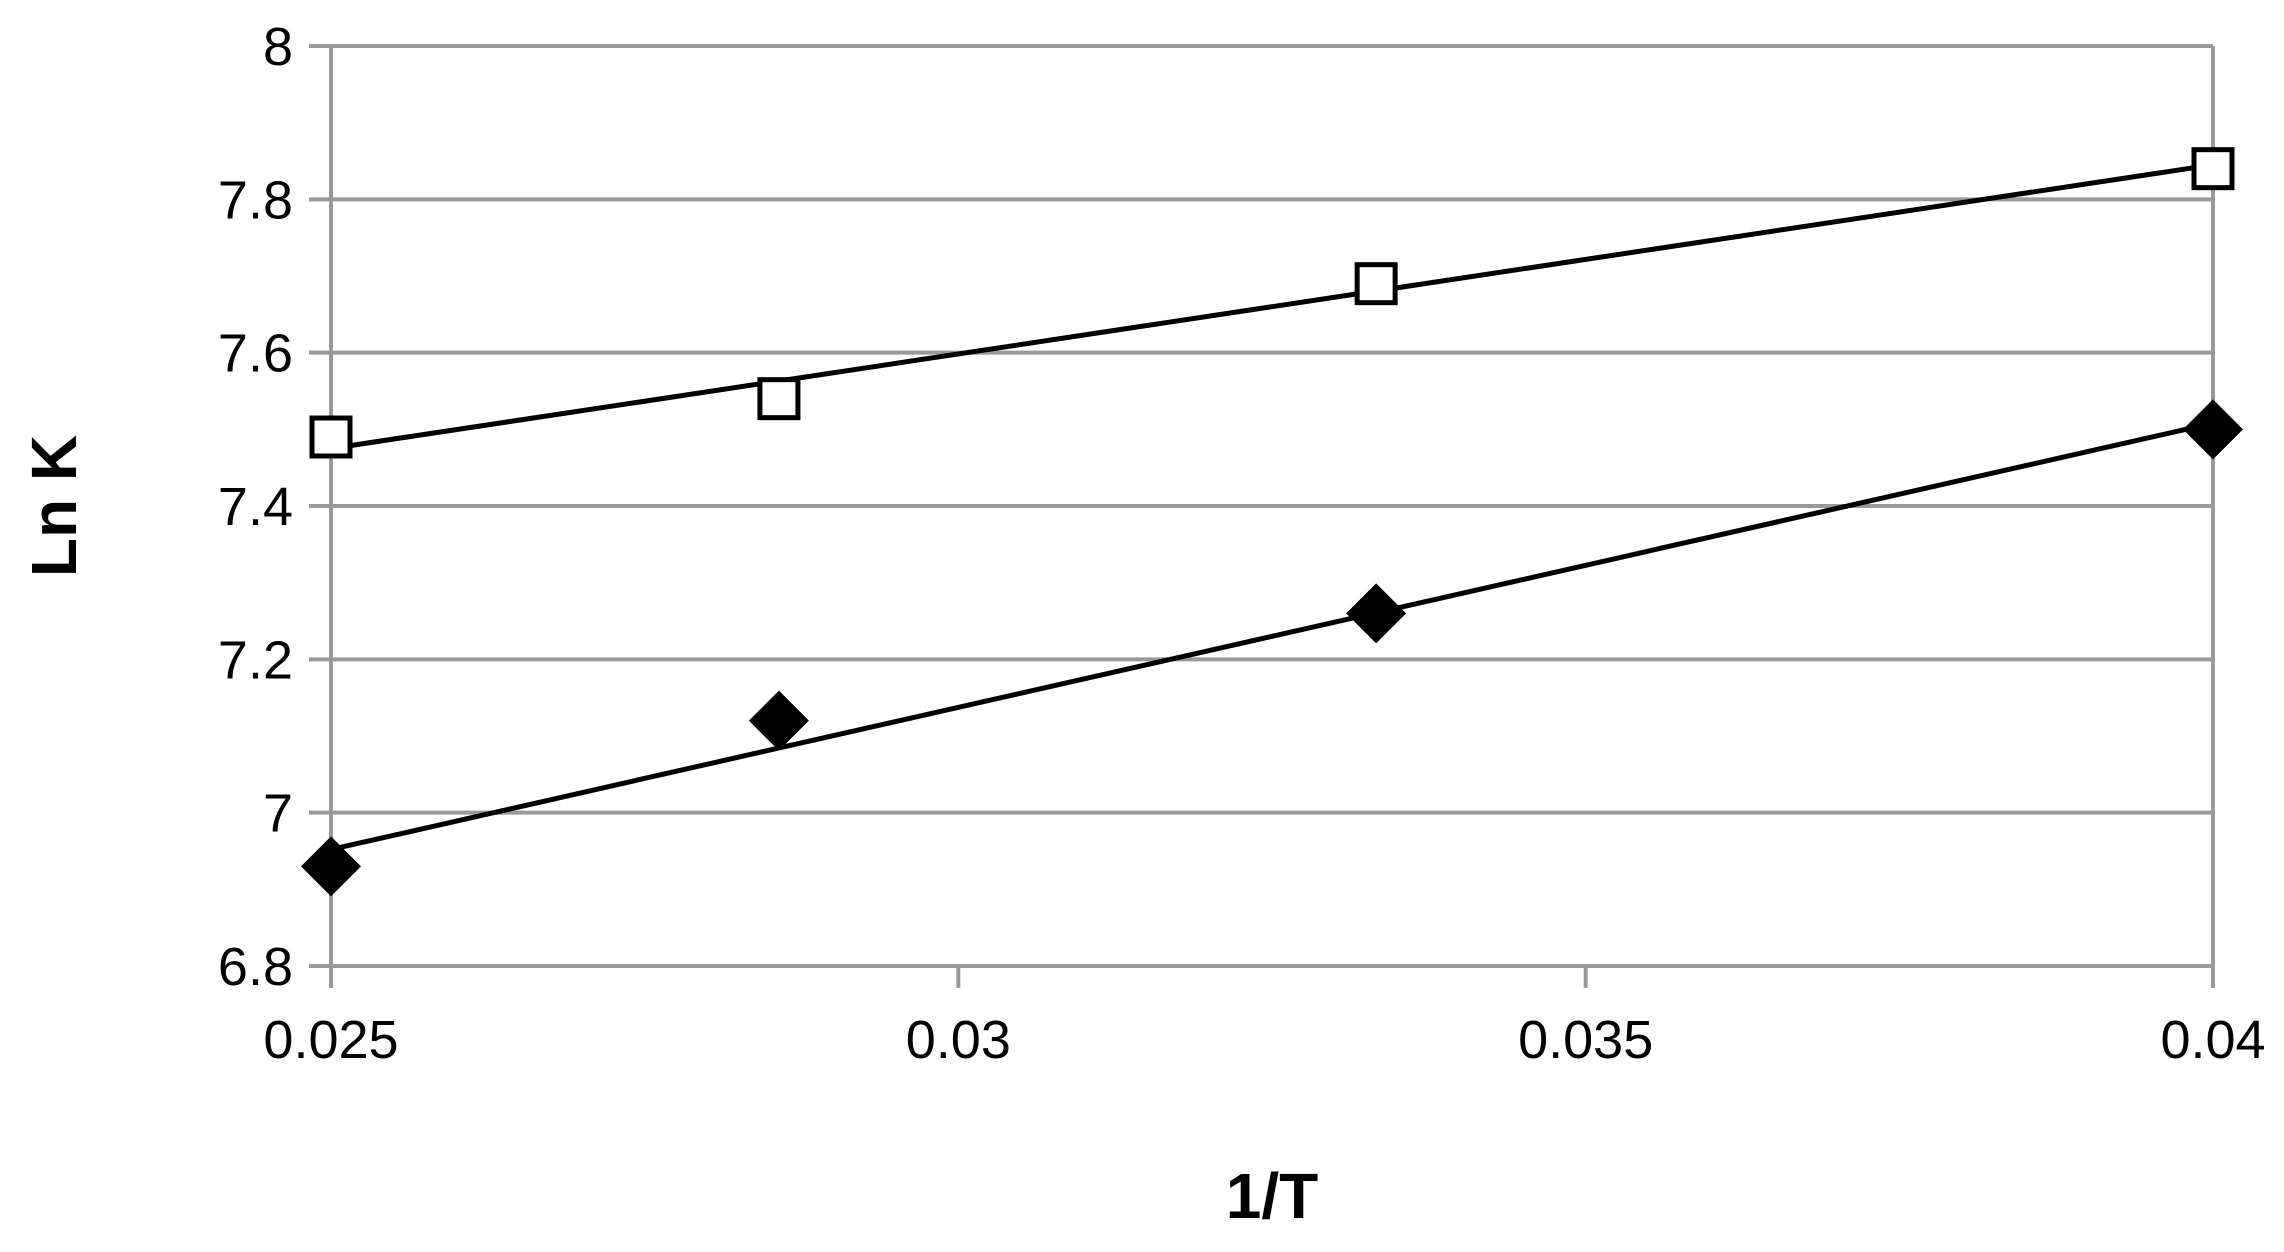 The width and height of the screenshot is (2284, 1252). I want to click on y-axis-title: Ln K, so click(54, 506).